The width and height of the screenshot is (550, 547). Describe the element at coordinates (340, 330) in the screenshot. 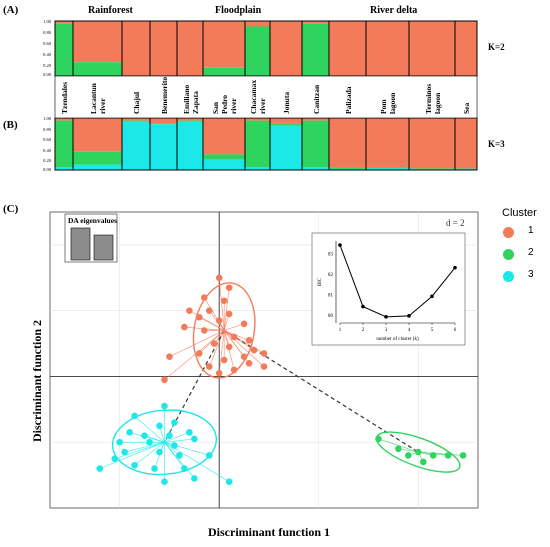

I see `bic-x-tick-label: 1` at that location.